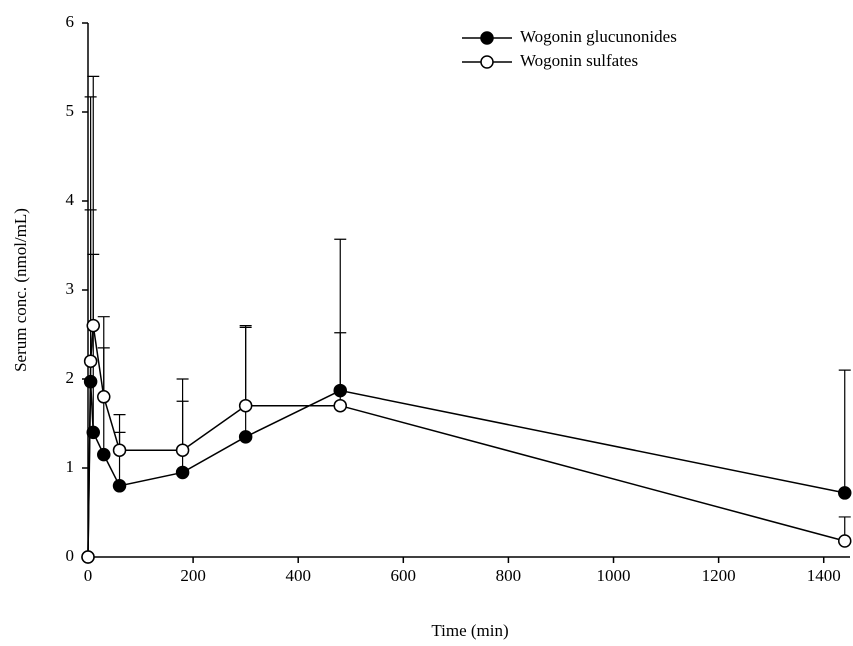 Image resolution: width=853 pixels, height=646 pixels. Describe the element at coordinates (70, 199) in the screenshot. I see `y-tick-label: 4` at that location.